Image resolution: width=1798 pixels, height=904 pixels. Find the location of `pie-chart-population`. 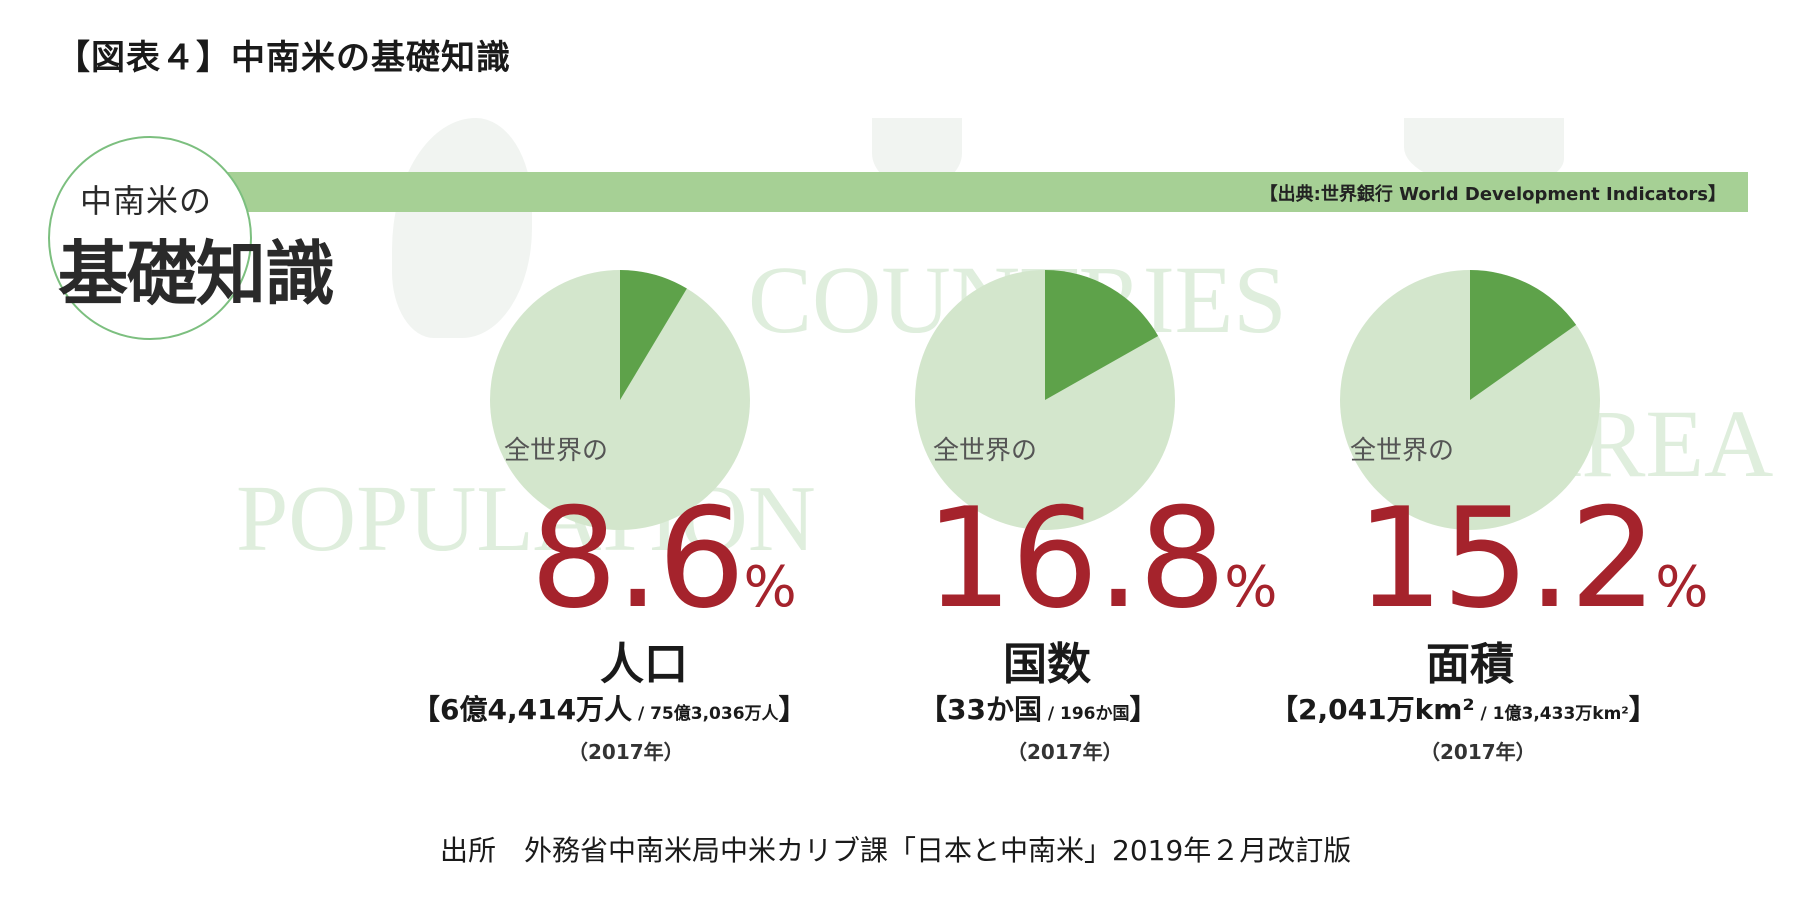

pie-chart-population is located at coordinates (620, 400).